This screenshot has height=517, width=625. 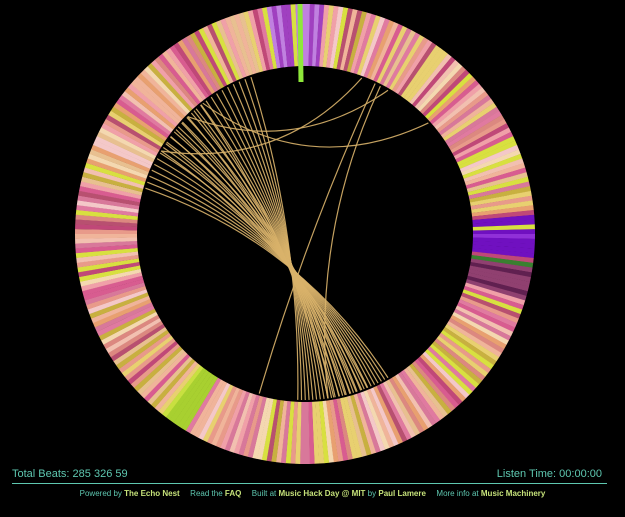 I want to click on paul-lamere-link: Paul Lamere, so click(x=402, y=493).